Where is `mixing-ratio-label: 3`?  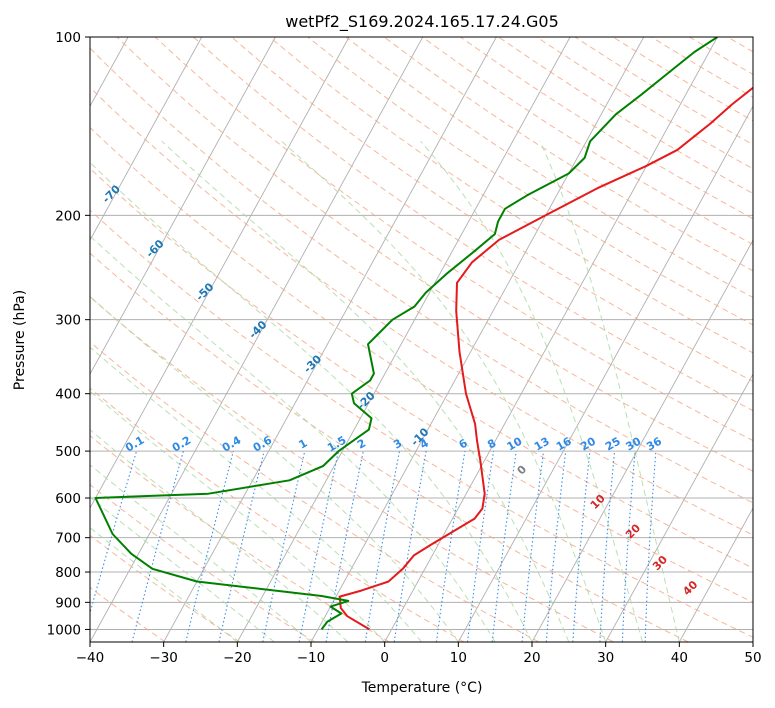
mixing-ratio-label: 3 is located at coordinates (397, 444).